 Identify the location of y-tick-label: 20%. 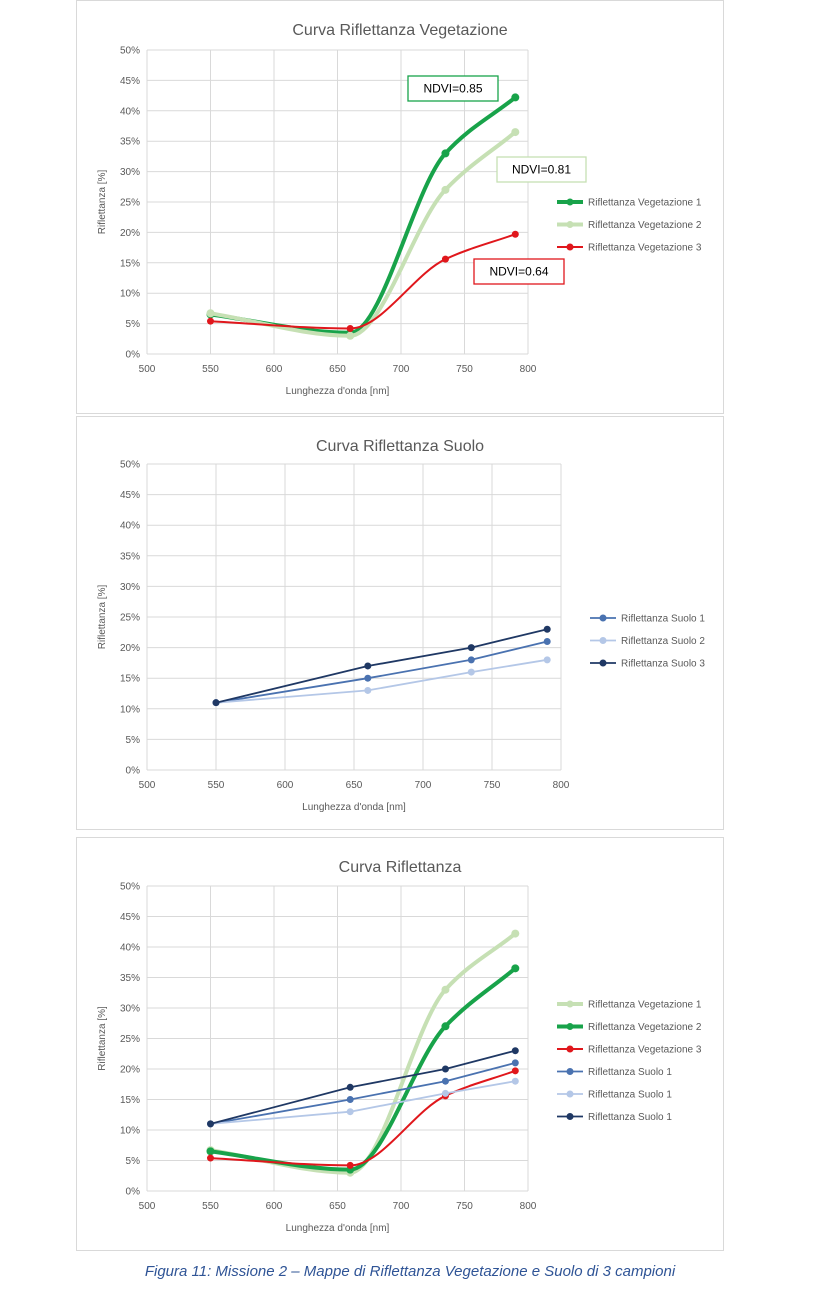
(130, 648).